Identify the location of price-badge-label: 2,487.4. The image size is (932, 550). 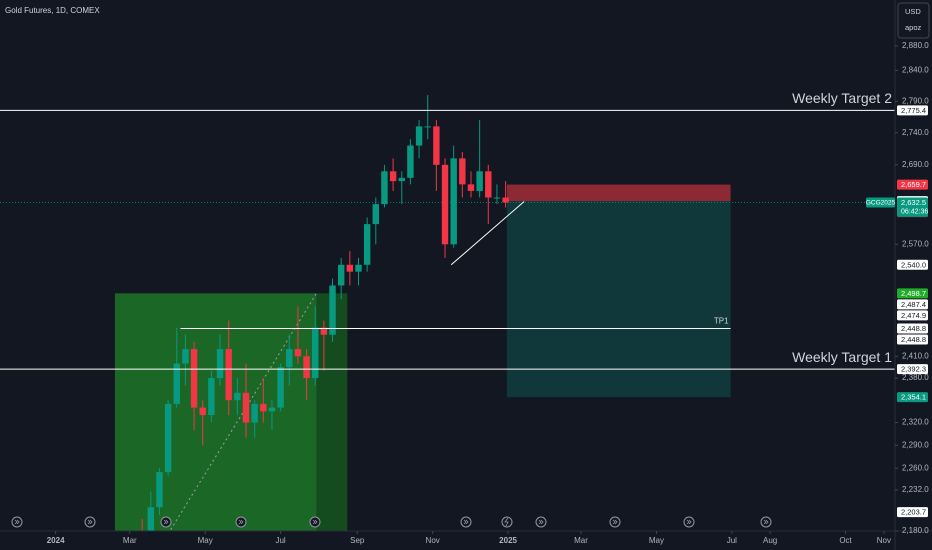
(913, 304).